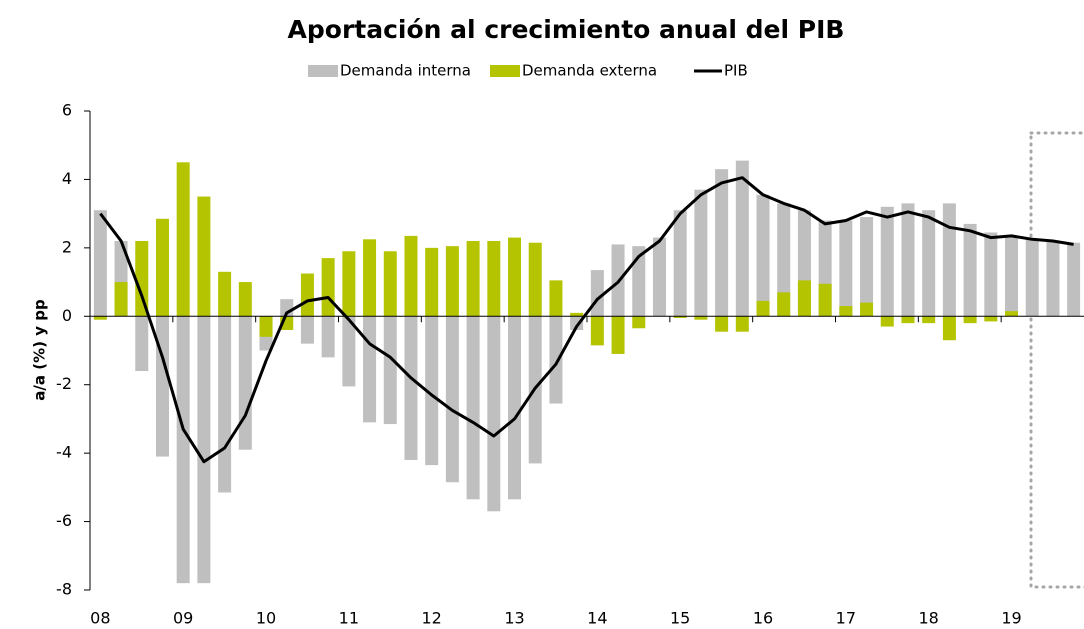 The height and width of the screenshot is (629, 1084). I want to click on legend-label: Demanda externa, so click(589, 71).